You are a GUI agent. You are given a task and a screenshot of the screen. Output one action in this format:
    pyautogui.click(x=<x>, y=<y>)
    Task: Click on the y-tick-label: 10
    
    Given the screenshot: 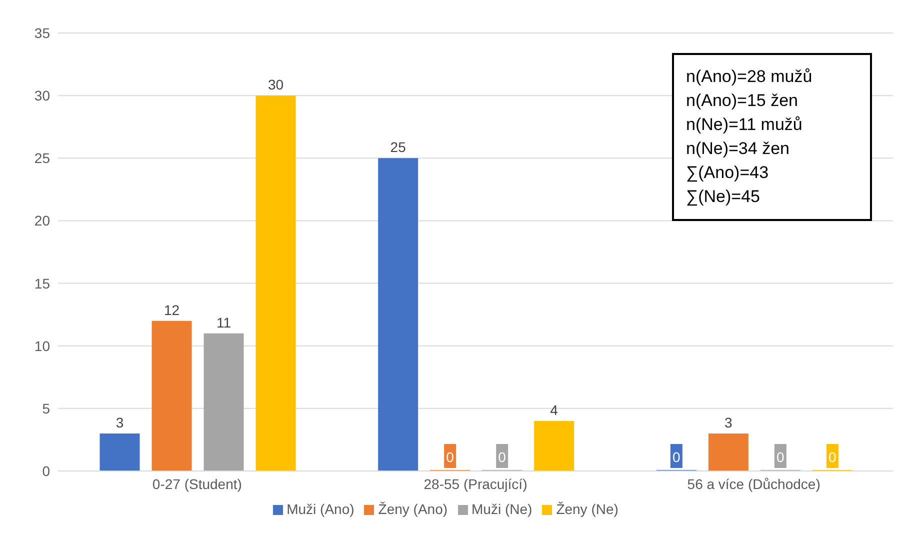 What is the action you would take?
    pyautogui.click(x=42, y=346)
    